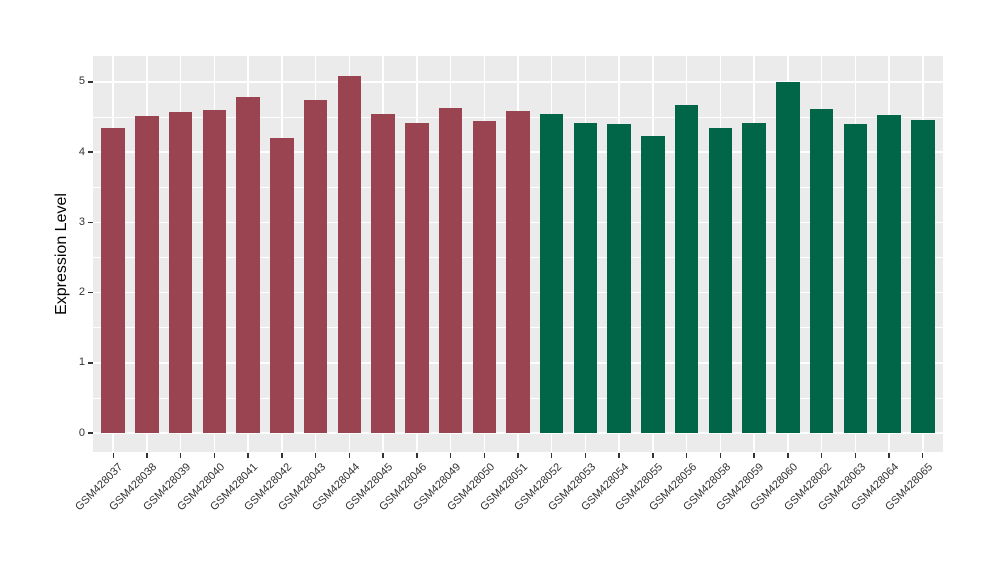 The width and height of the screenshot is (1000, 580). Describe the element at coordinates (349, 255) in the screenshot. I see `bar-GSM428044` at that location.